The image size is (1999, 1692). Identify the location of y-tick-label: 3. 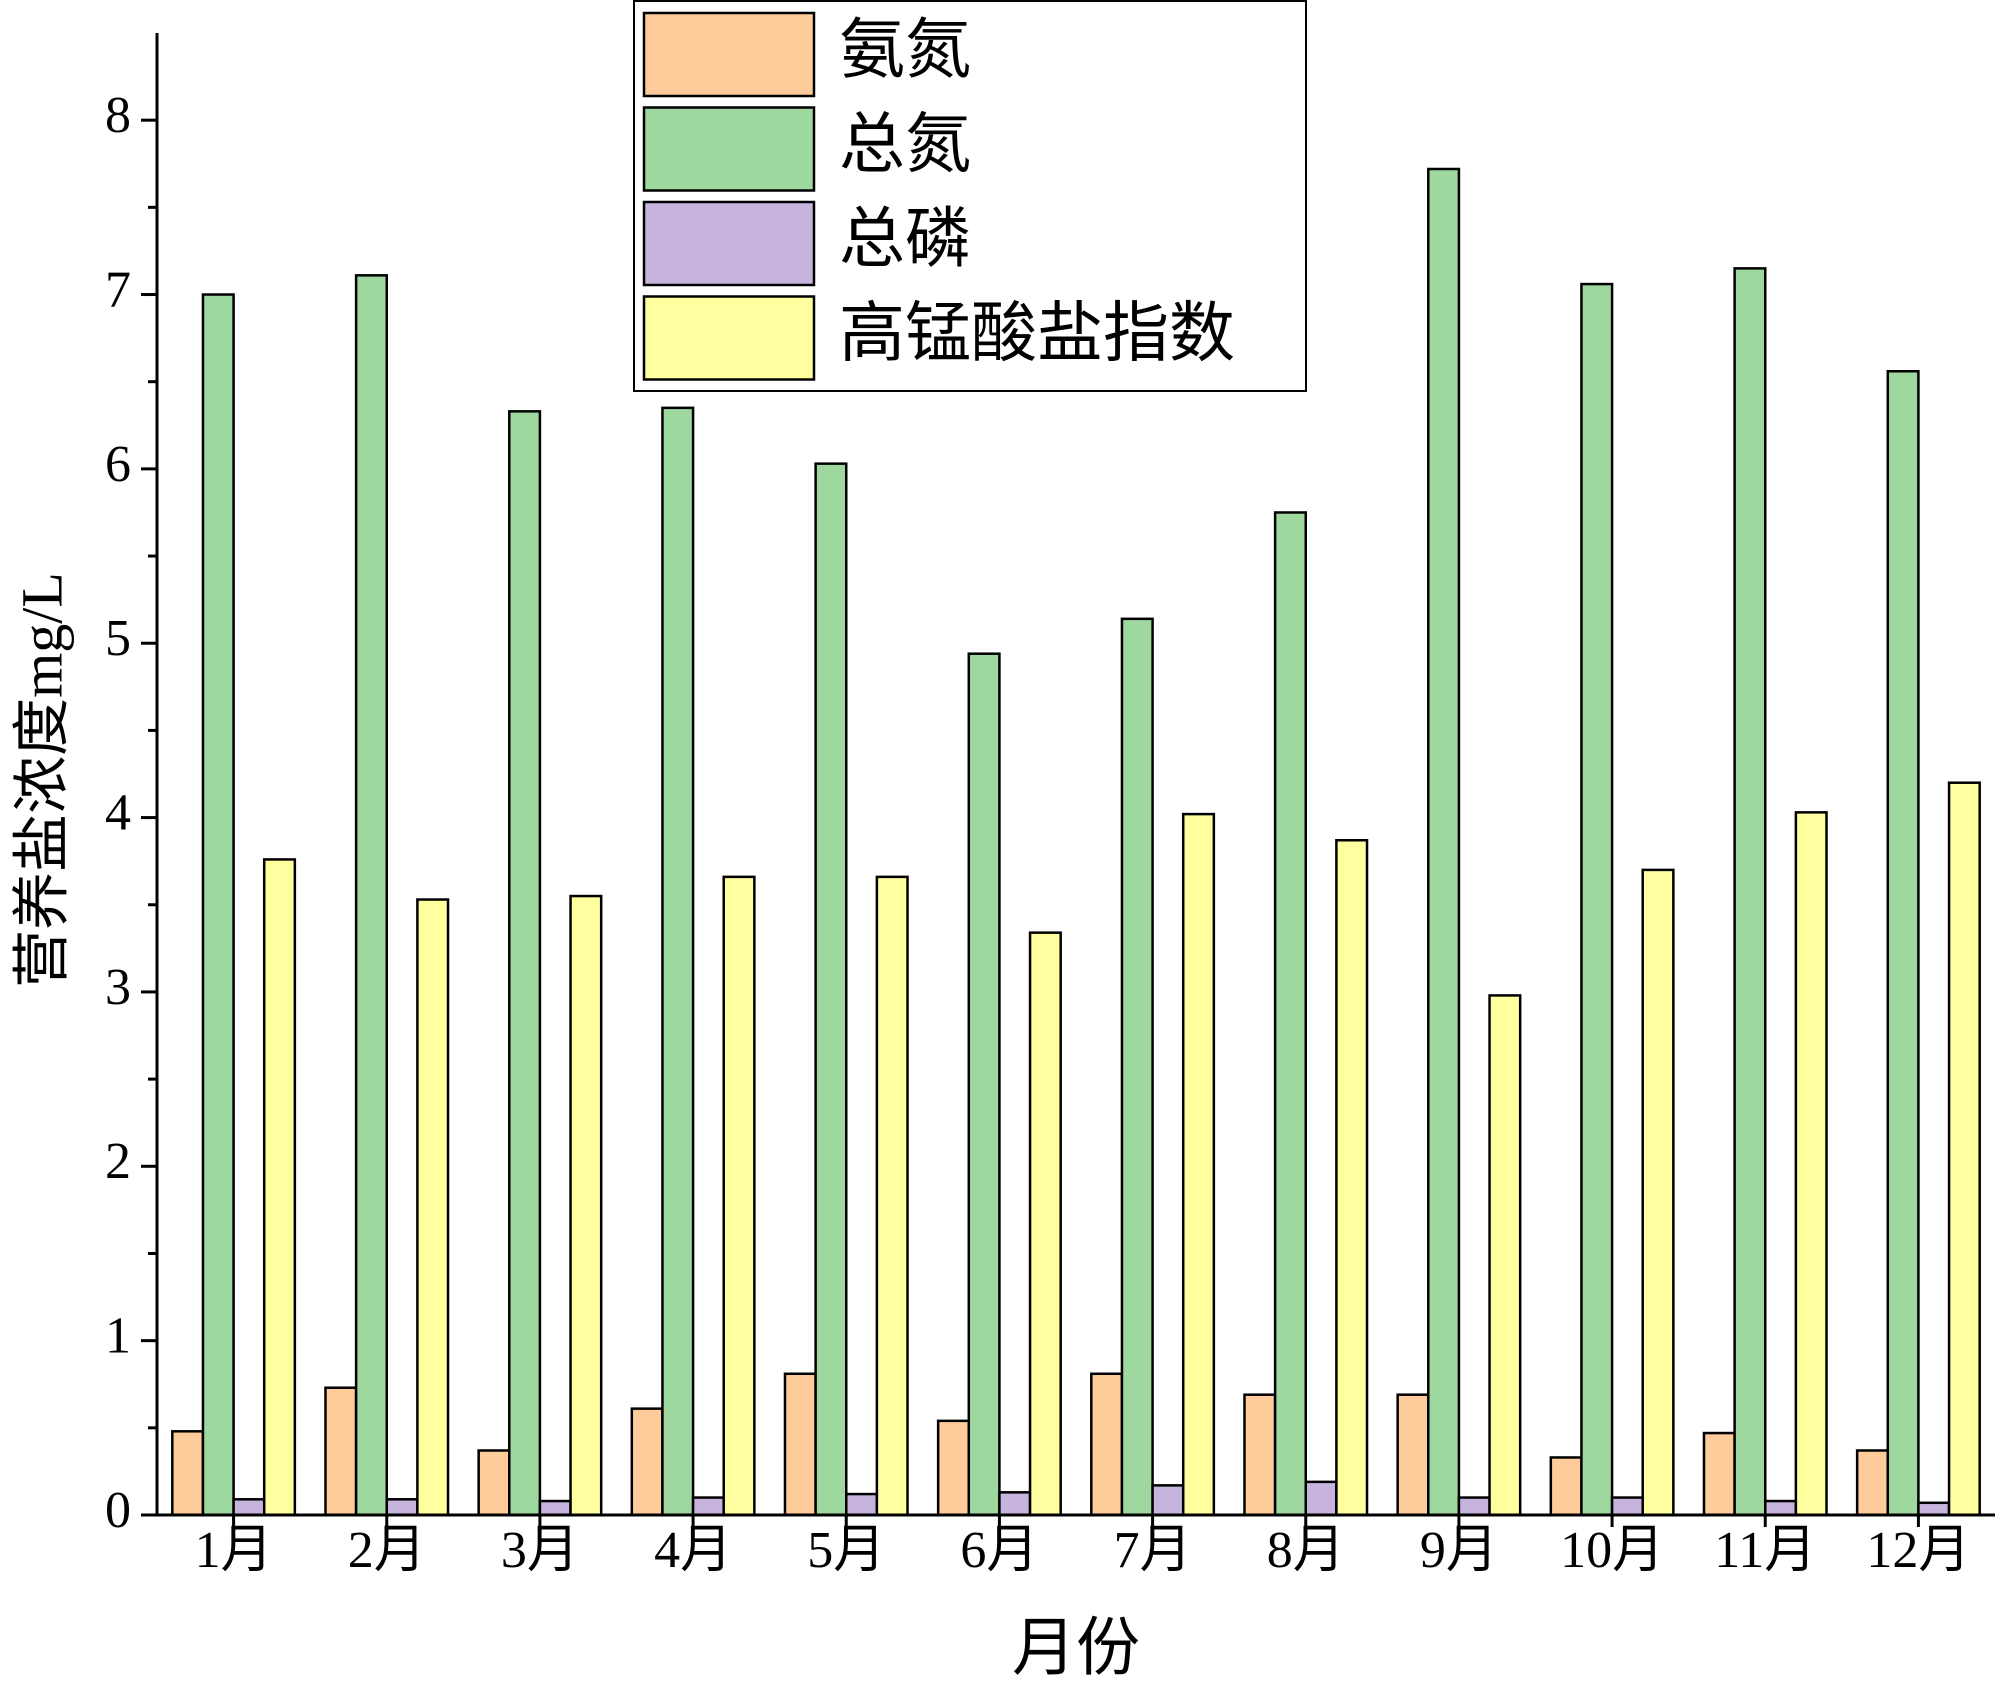
(118, 987).